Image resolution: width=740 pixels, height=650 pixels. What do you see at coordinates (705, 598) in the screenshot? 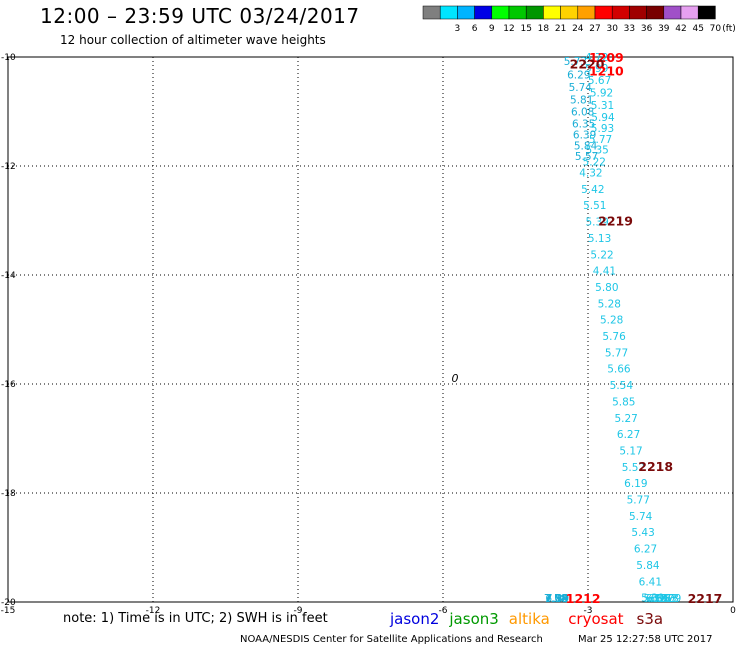
I see `pass-time-label: 2217` at bounding box center [705, 598].